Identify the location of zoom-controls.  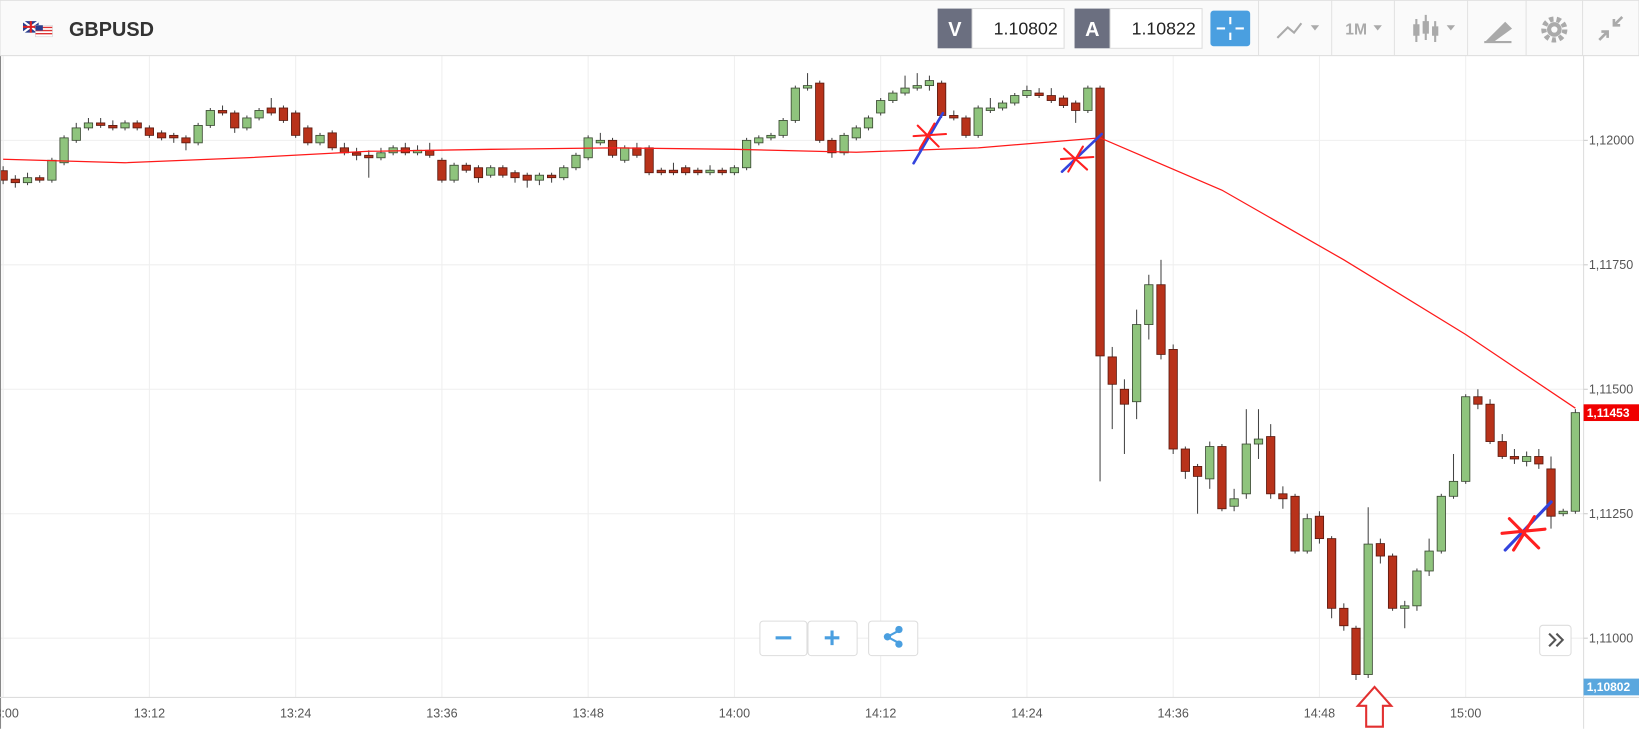
(1165, 638).